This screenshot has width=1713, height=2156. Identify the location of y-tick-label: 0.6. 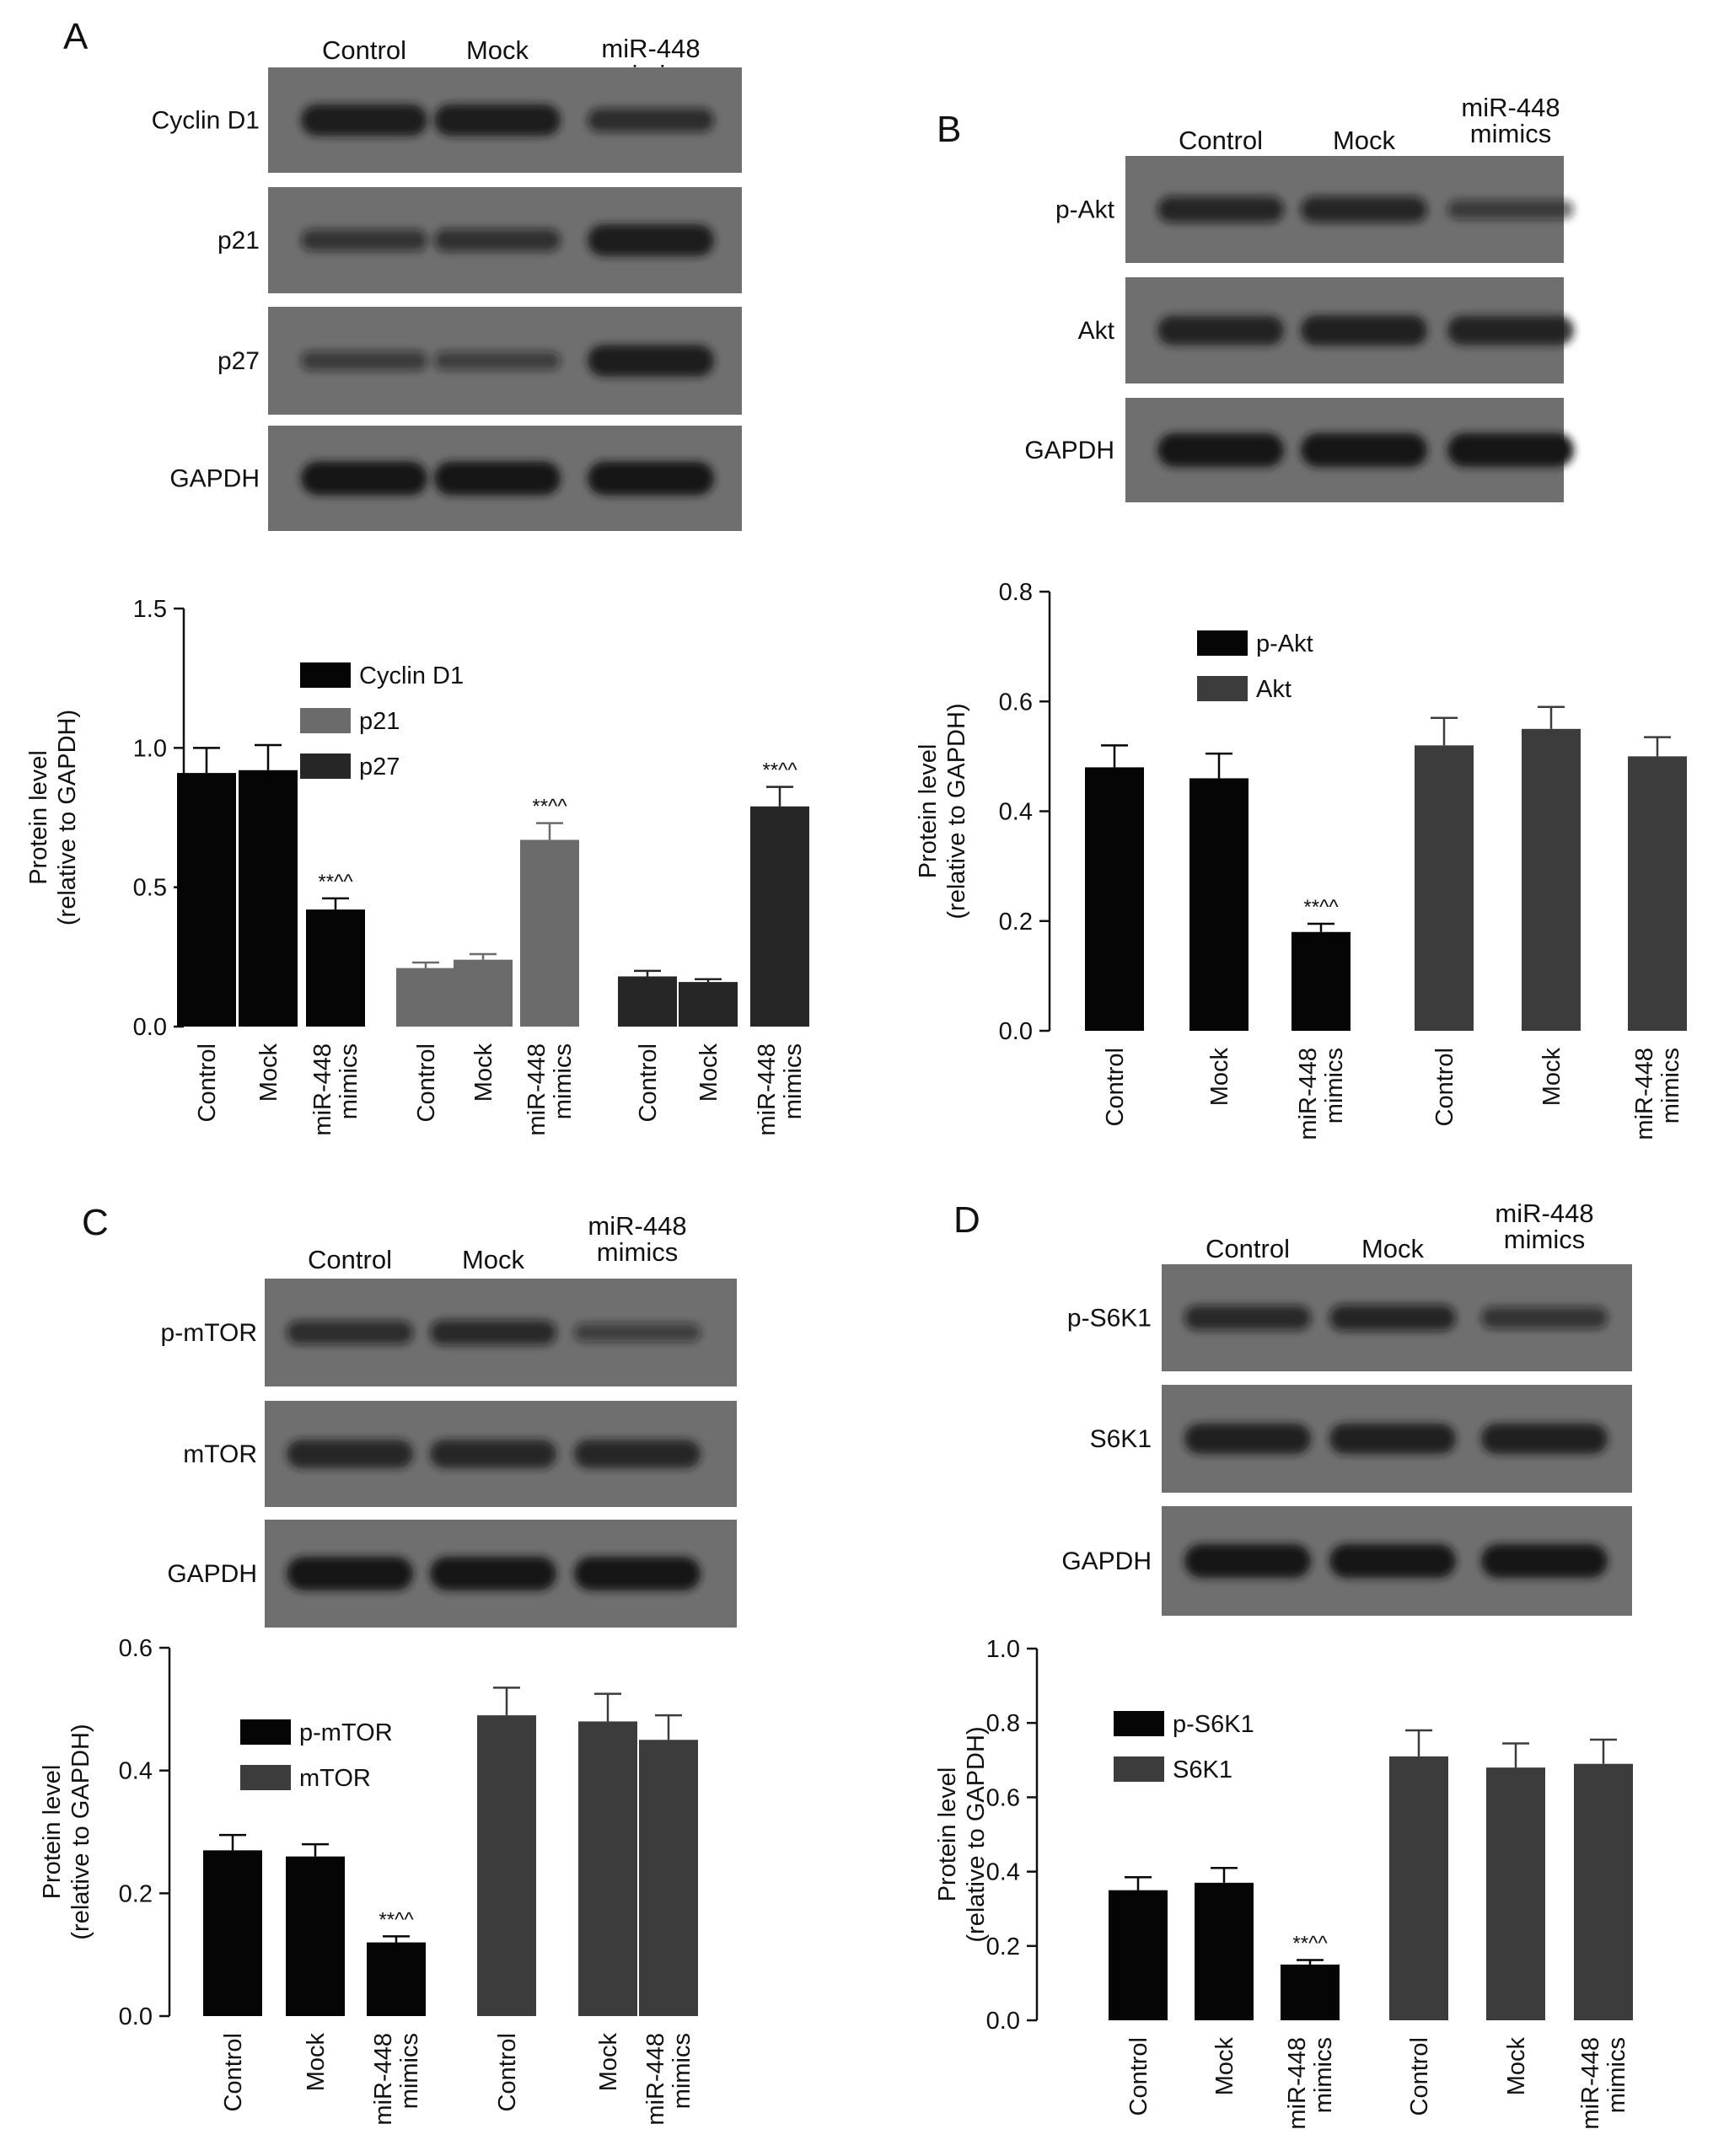
(1016, 702).